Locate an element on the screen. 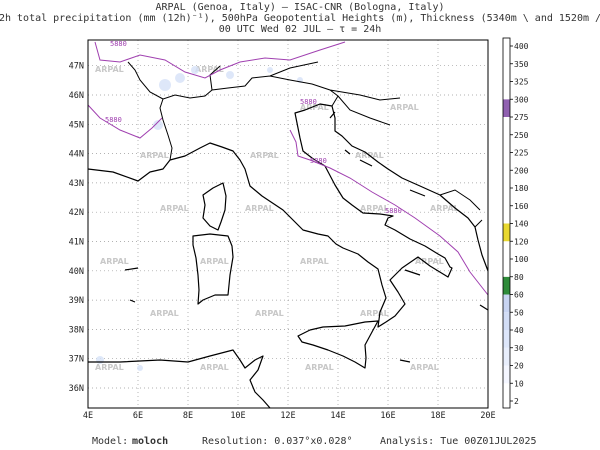 This screenshot has width=600, height=450. lon-label: 8E is located at coordinates (188, 416).